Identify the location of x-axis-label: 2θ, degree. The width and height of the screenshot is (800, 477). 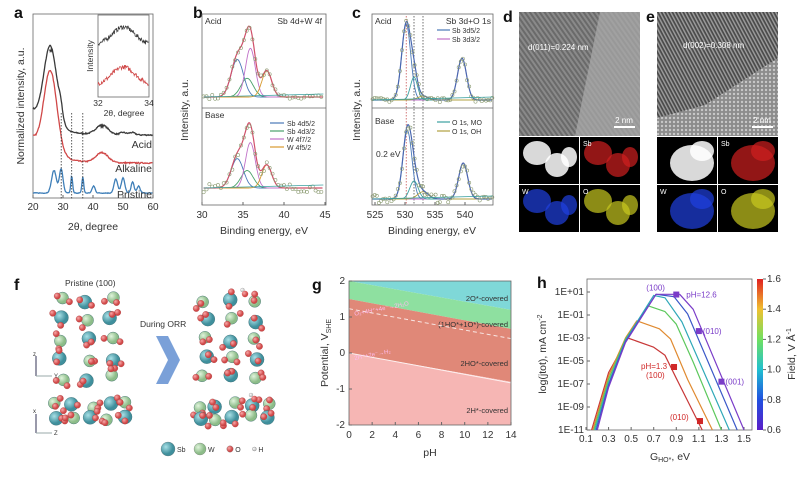
(93, 227).